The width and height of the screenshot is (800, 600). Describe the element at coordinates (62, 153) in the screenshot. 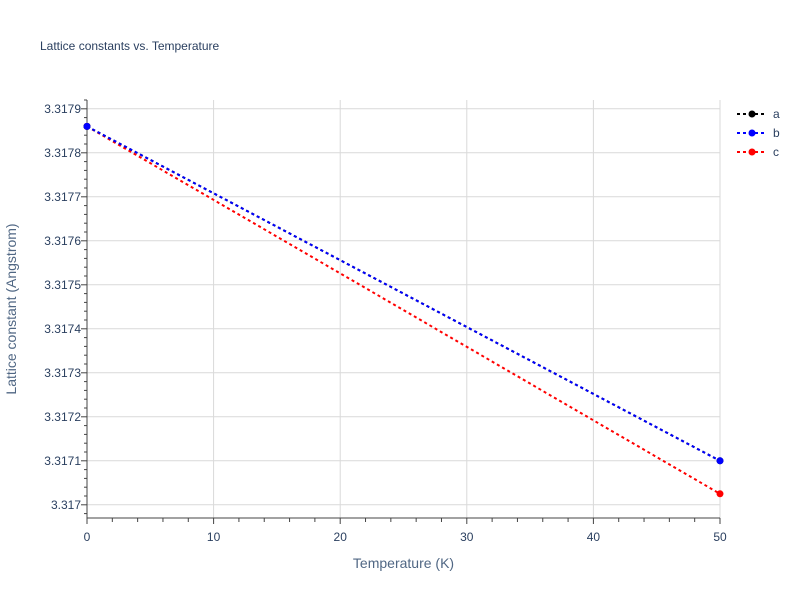

I see `y-tick-label: 3.3178` at that location.